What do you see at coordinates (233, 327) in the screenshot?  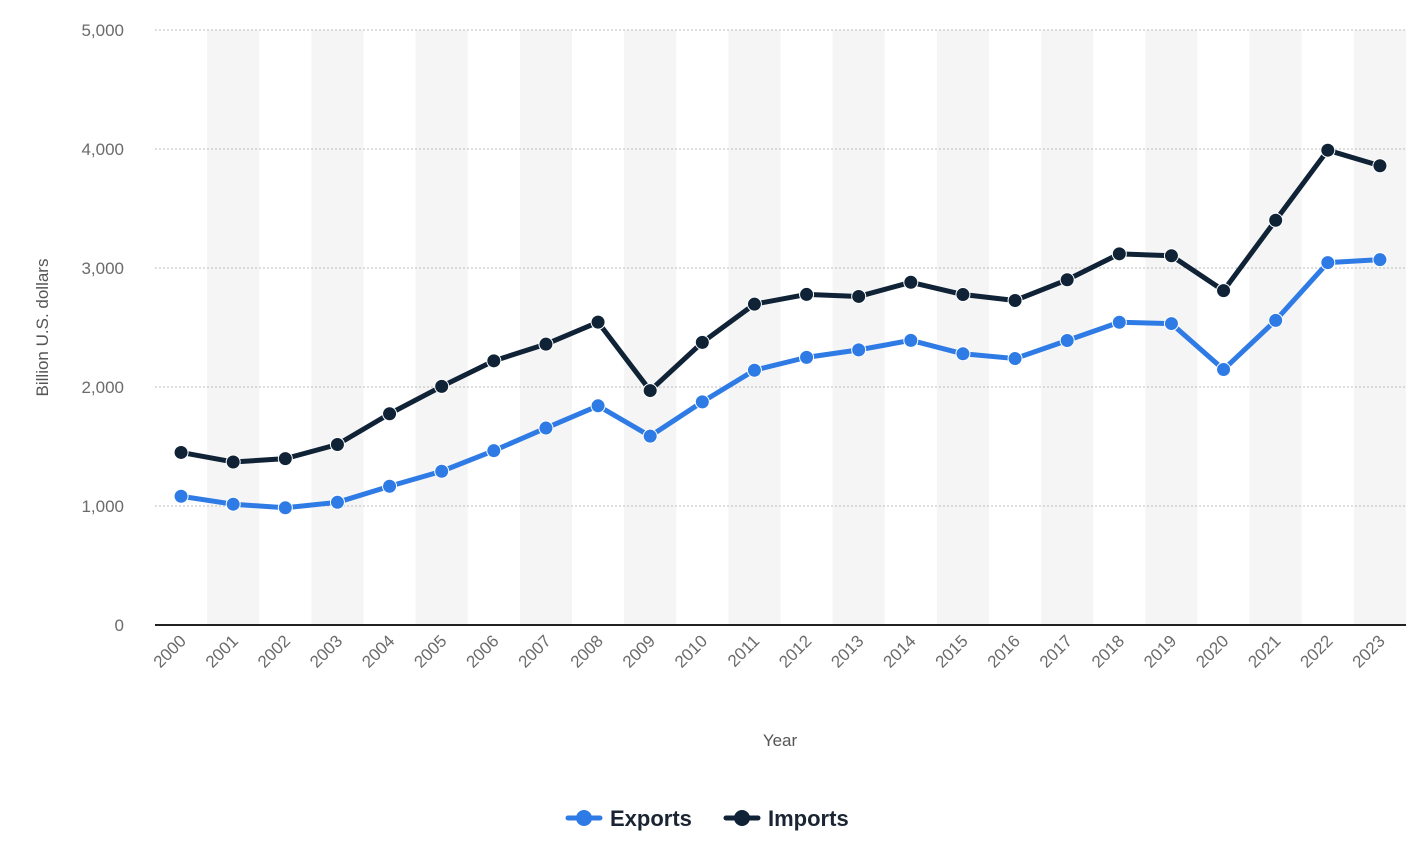 I see `column-band-2001` at bounding box center [233, 327].